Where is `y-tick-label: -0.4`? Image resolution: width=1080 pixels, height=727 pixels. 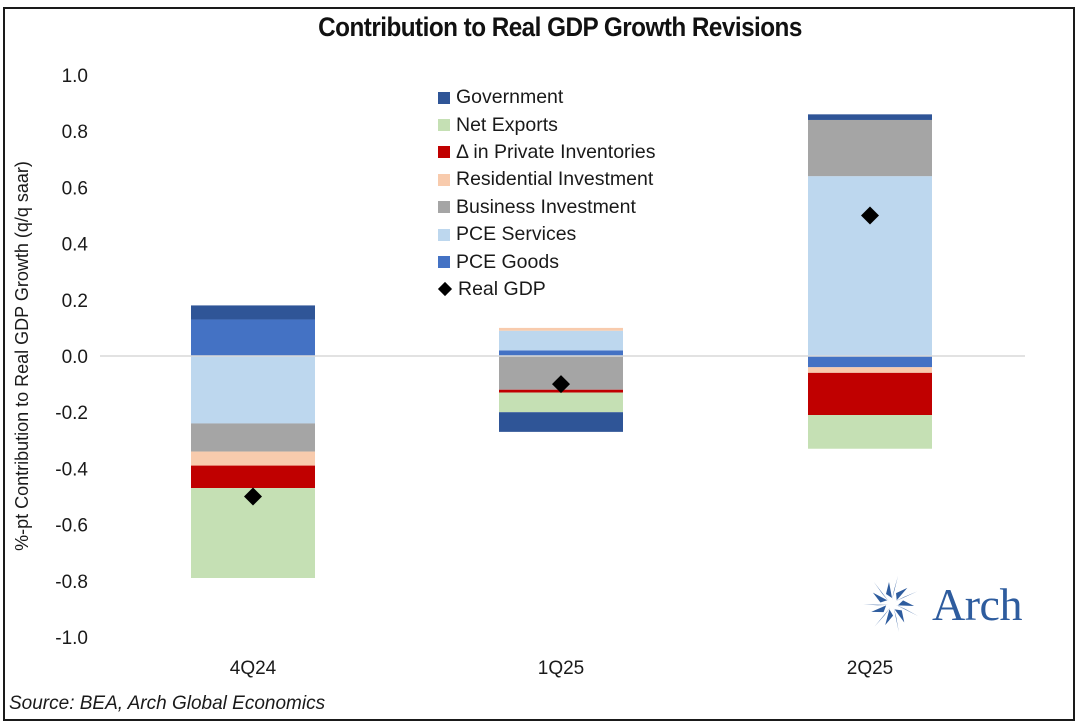
y-tick-label: -0.4 is located at coordinates (71, 469).